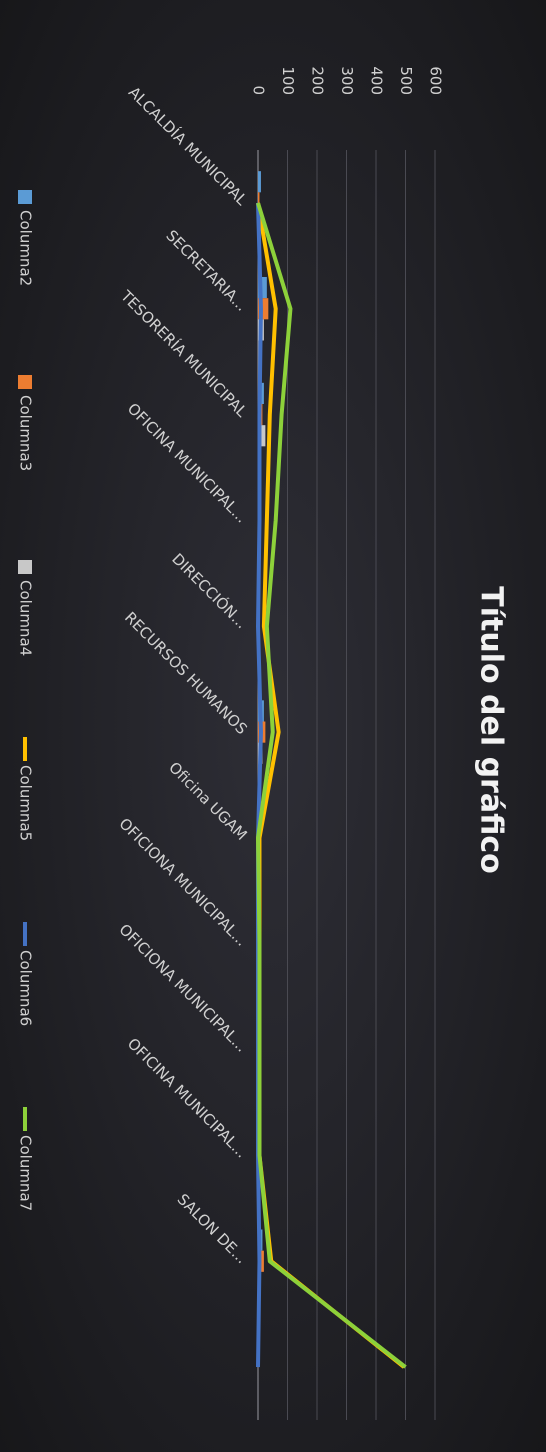 The width and height of the screenshot is (546, 1452). Describe the element at coordinates (288, 80) in the screenshot. I see `y-tick-label: 100` at that location.